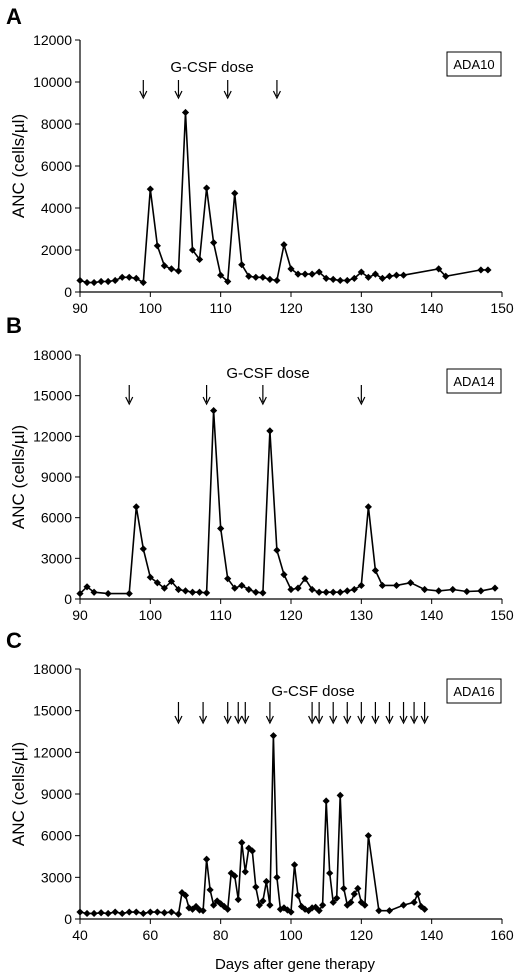  Describe the element at coordinates (14, 640) in the screenshot. I see `panel-label: C` at that location.